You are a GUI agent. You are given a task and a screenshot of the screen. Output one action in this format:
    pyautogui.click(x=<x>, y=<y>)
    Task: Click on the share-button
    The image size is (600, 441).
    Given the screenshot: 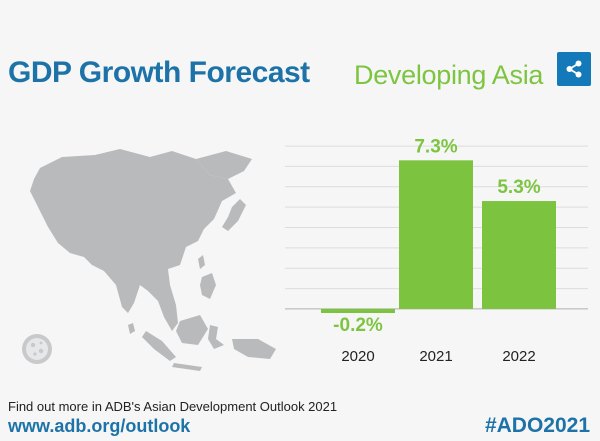 What is the action you would take?
    pyautogui.click(x=574, y=69)
    